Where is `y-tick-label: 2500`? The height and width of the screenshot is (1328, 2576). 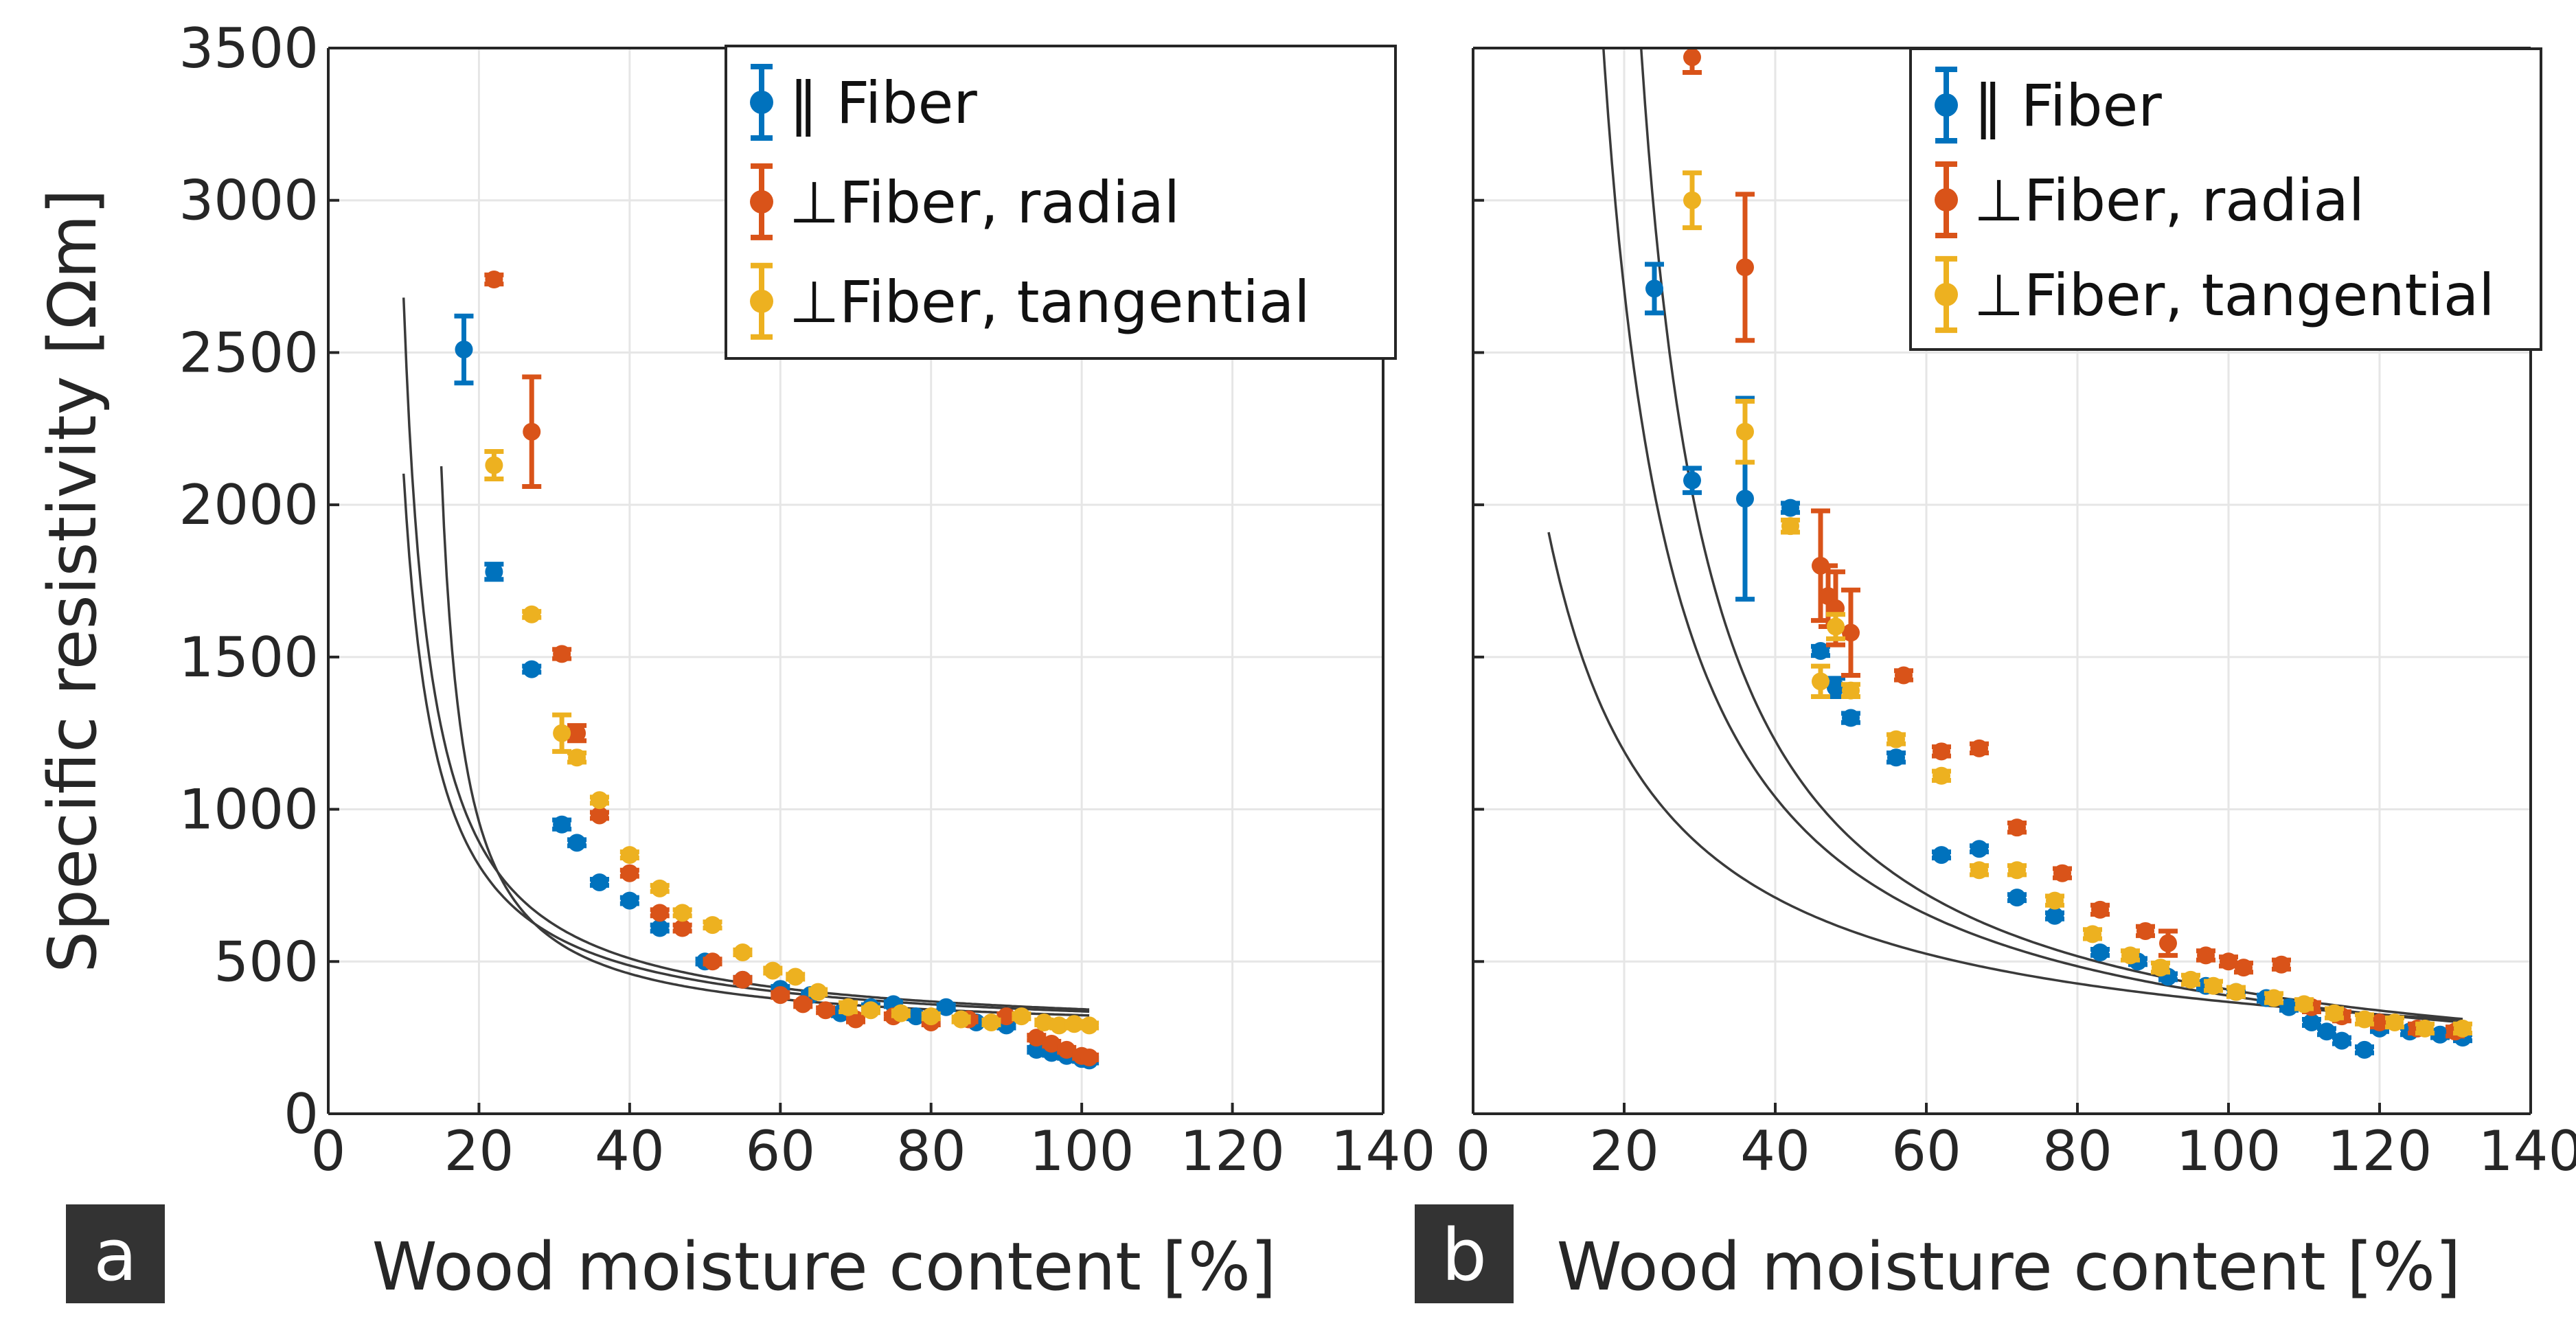
y-tick-label: 2500 is located at coordinates (249, 353).